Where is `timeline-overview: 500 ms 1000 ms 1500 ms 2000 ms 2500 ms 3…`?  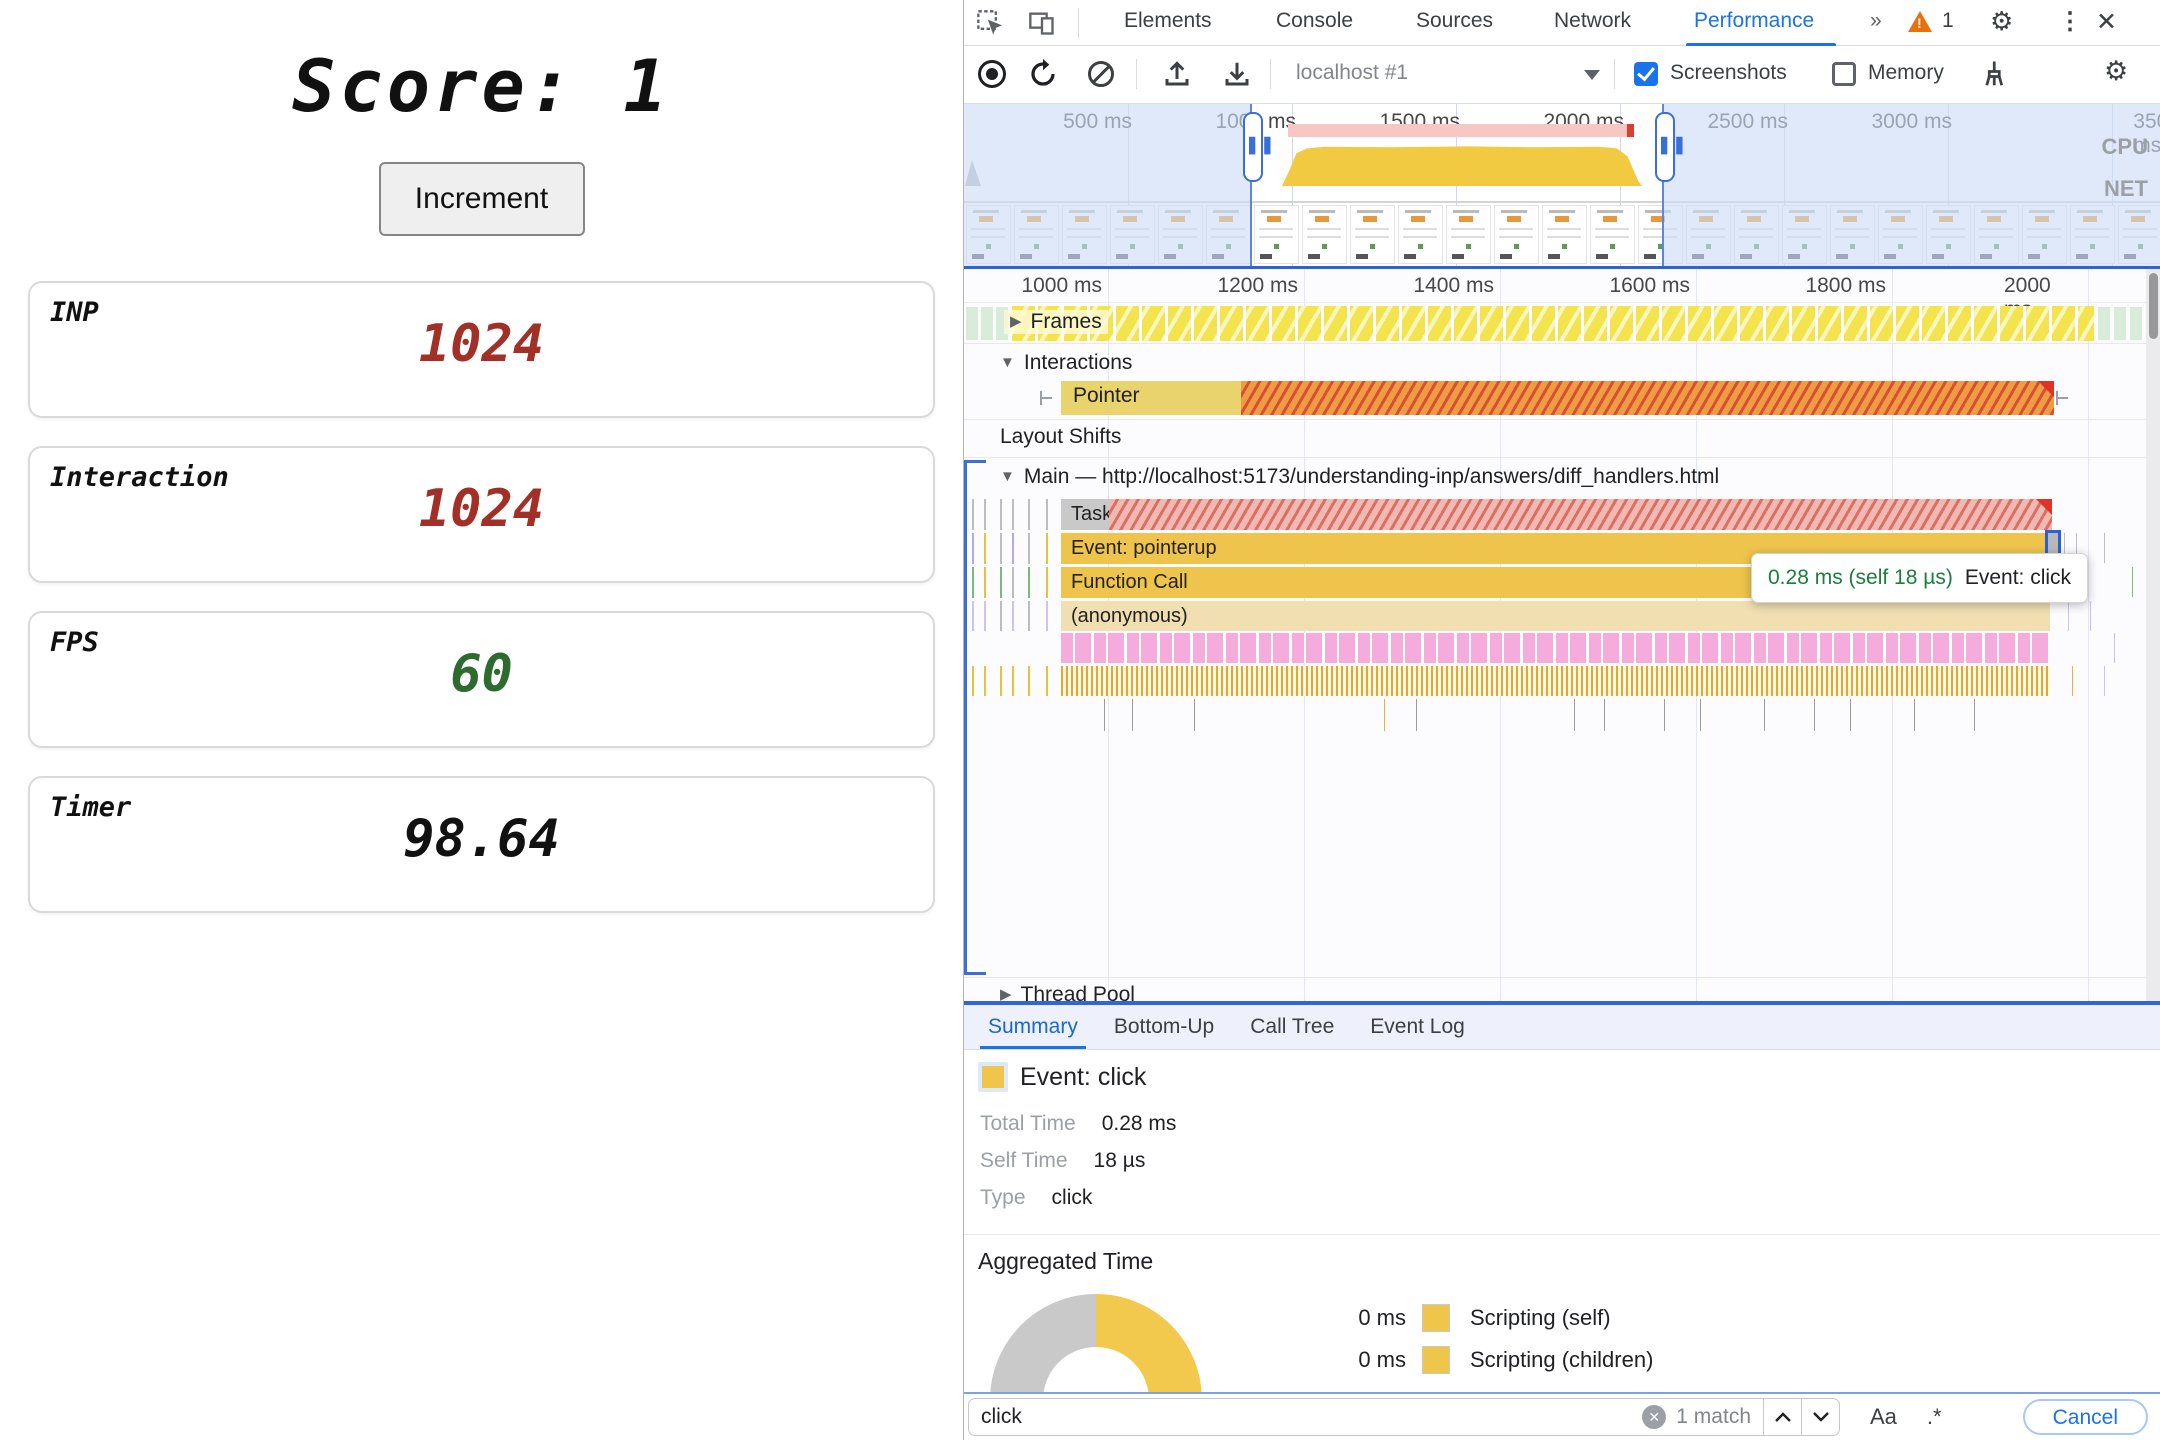 timeline-overview: 500 ms 1000 ms 1500 ms 2000 ms 2500 ms 3… is located at coordinates (1562, 186).